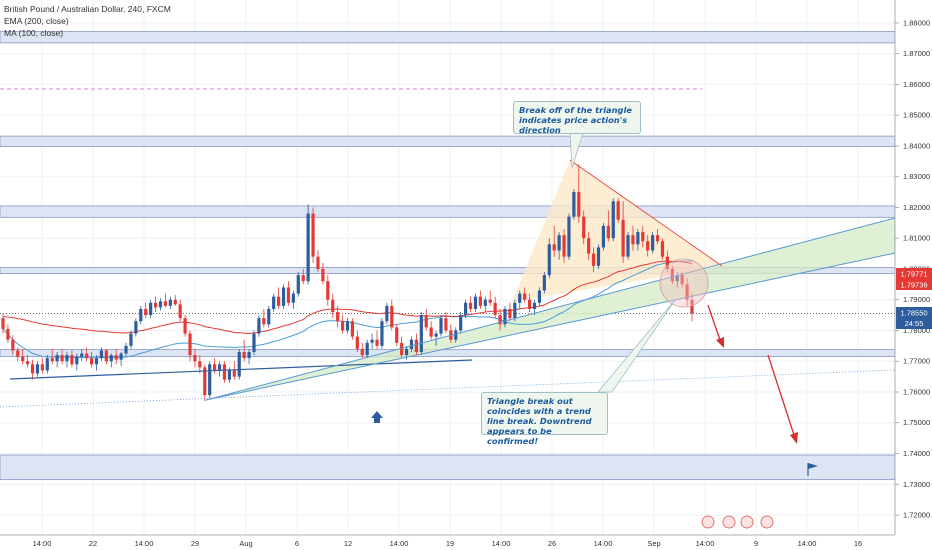 This screenshot has height=550, width=932. I want to click on ma-price-tag-text: 1.79736, so click(913, 285).